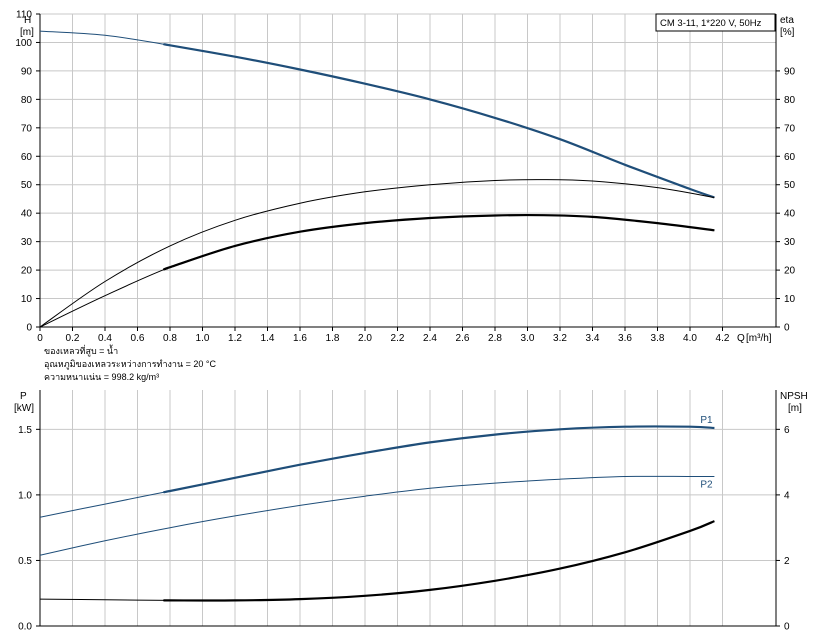 This screenshot has width=816, height=641. I want to click on top-x-axis-unit: [m³/h], so click(759, 338).